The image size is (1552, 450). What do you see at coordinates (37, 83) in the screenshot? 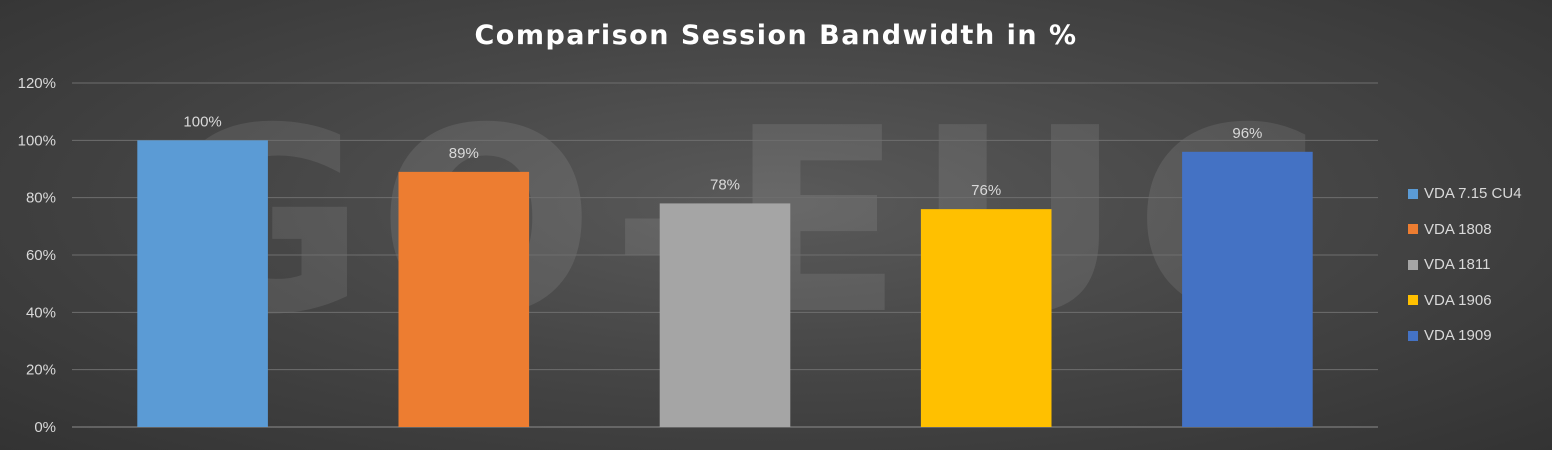
I see `y-tick-label: 120%` at bounding box center [37, 83].